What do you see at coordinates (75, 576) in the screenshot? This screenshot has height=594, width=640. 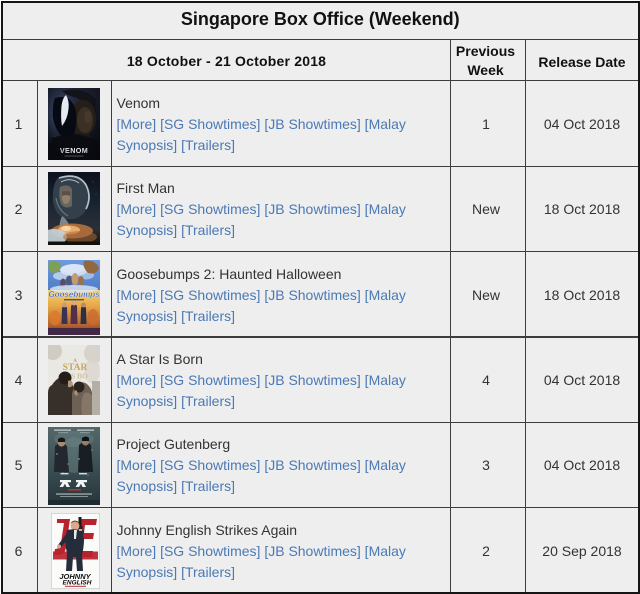 I see `svg-text: JOHNNY` at bounding box center [75, 576].